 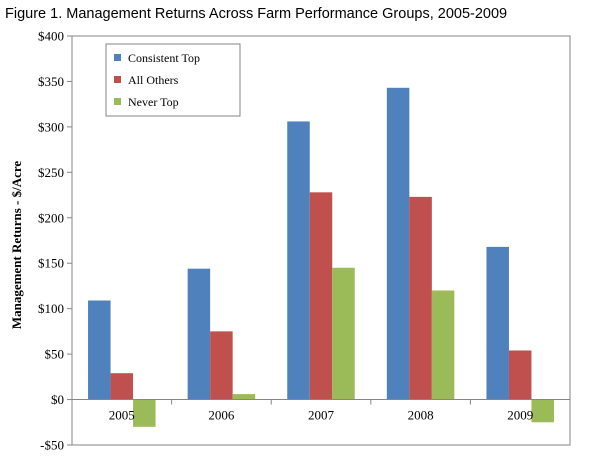 I want to click on bar-2009-never-top, so click(x=542, y=411).